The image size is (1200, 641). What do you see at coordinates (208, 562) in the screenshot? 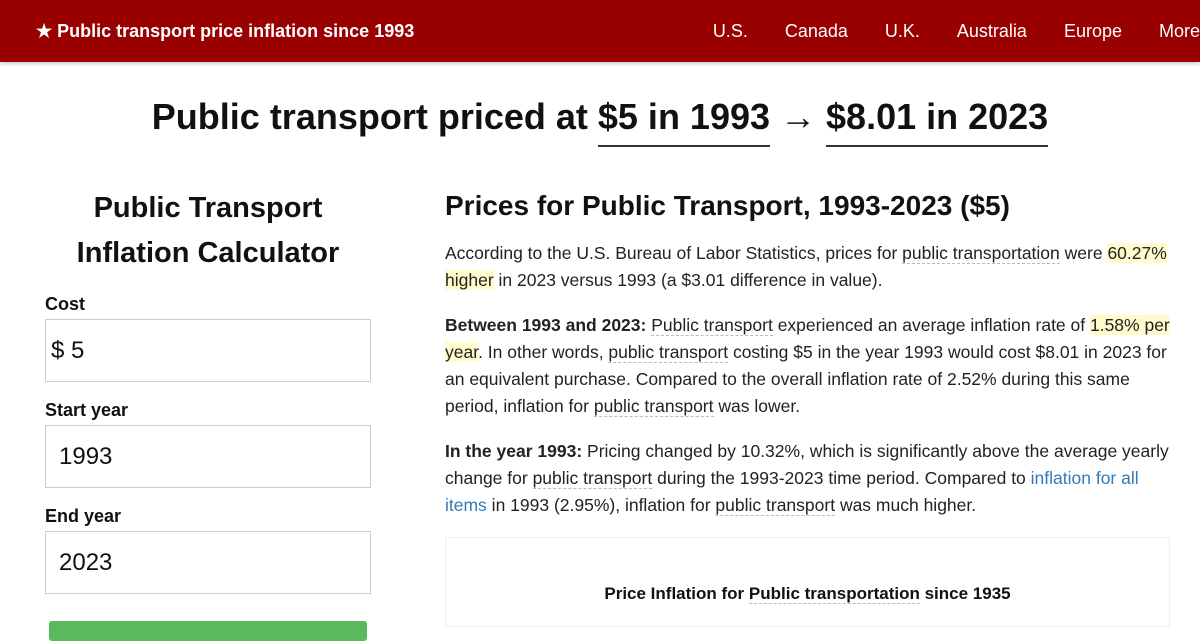
I see `end-year-input: 2023` at bounding box center [208, 562].